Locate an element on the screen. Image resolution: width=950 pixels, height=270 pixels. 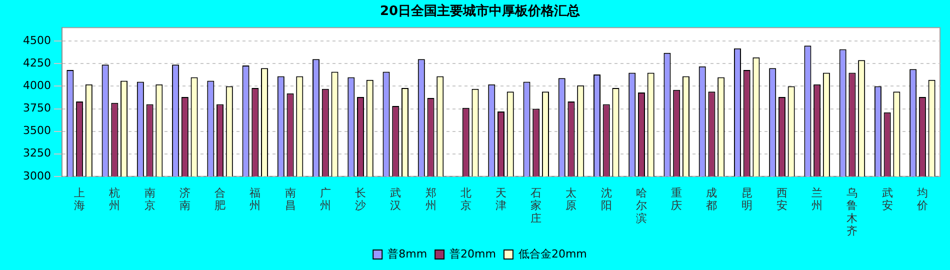
x-tick-label: 合肥 is located at coordinates (220, 199).